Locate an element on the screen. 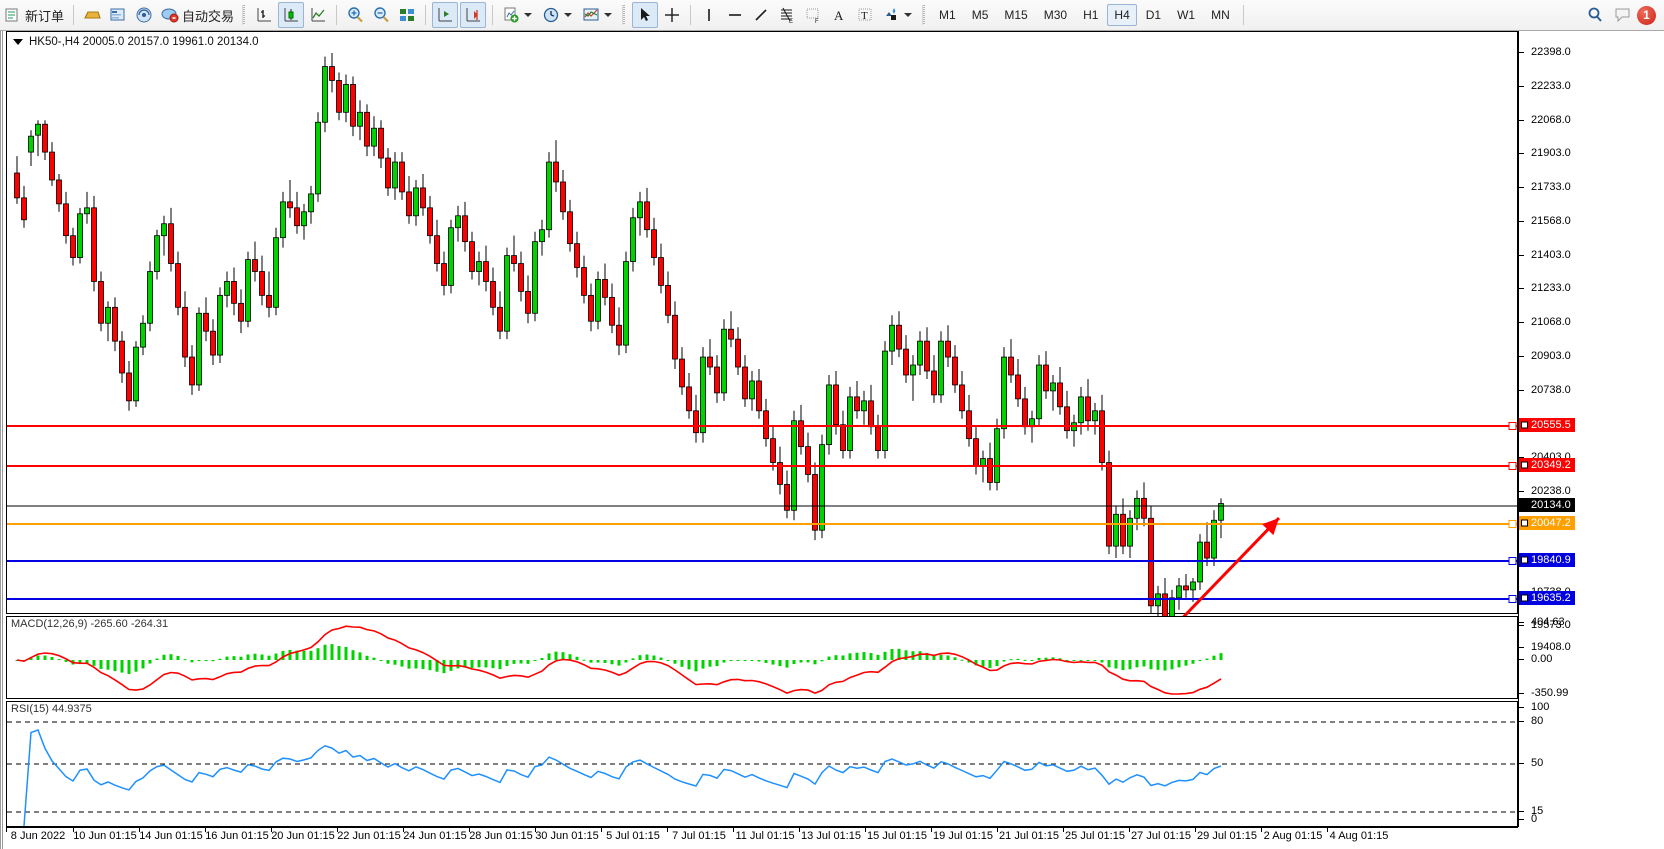  auto-scroll-icon is located at coordinates (473, 15).